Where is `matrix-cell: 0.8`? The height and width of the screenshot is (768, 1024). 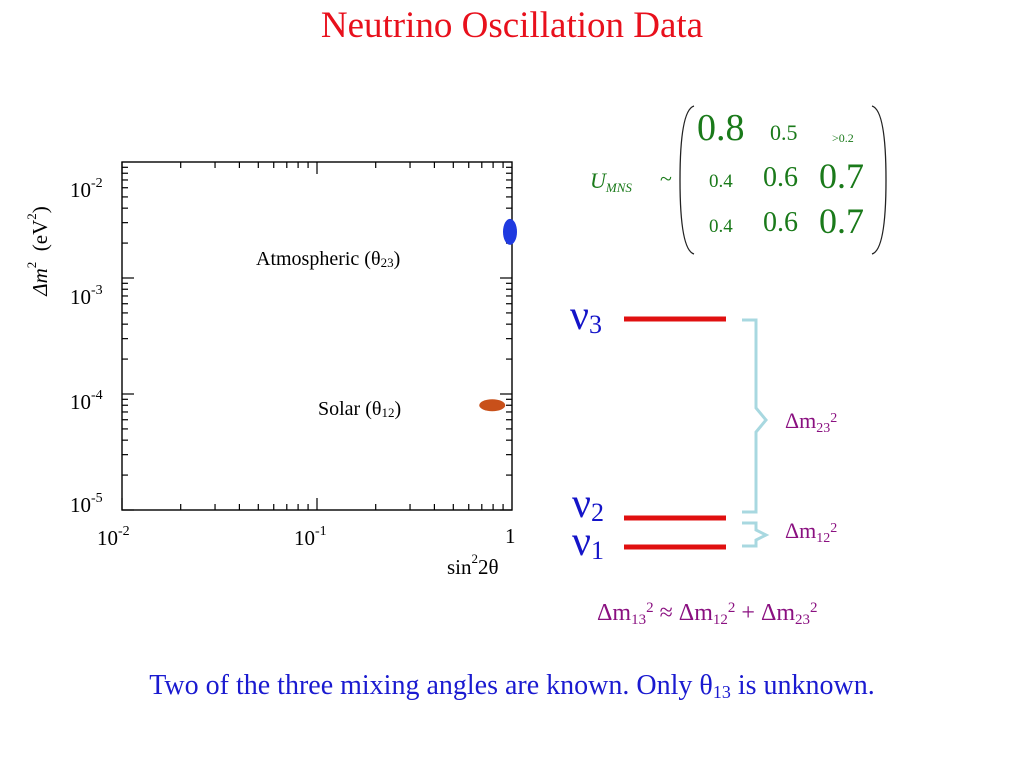 matrix-cell: 0.8 is located at coordinates (721, 128).